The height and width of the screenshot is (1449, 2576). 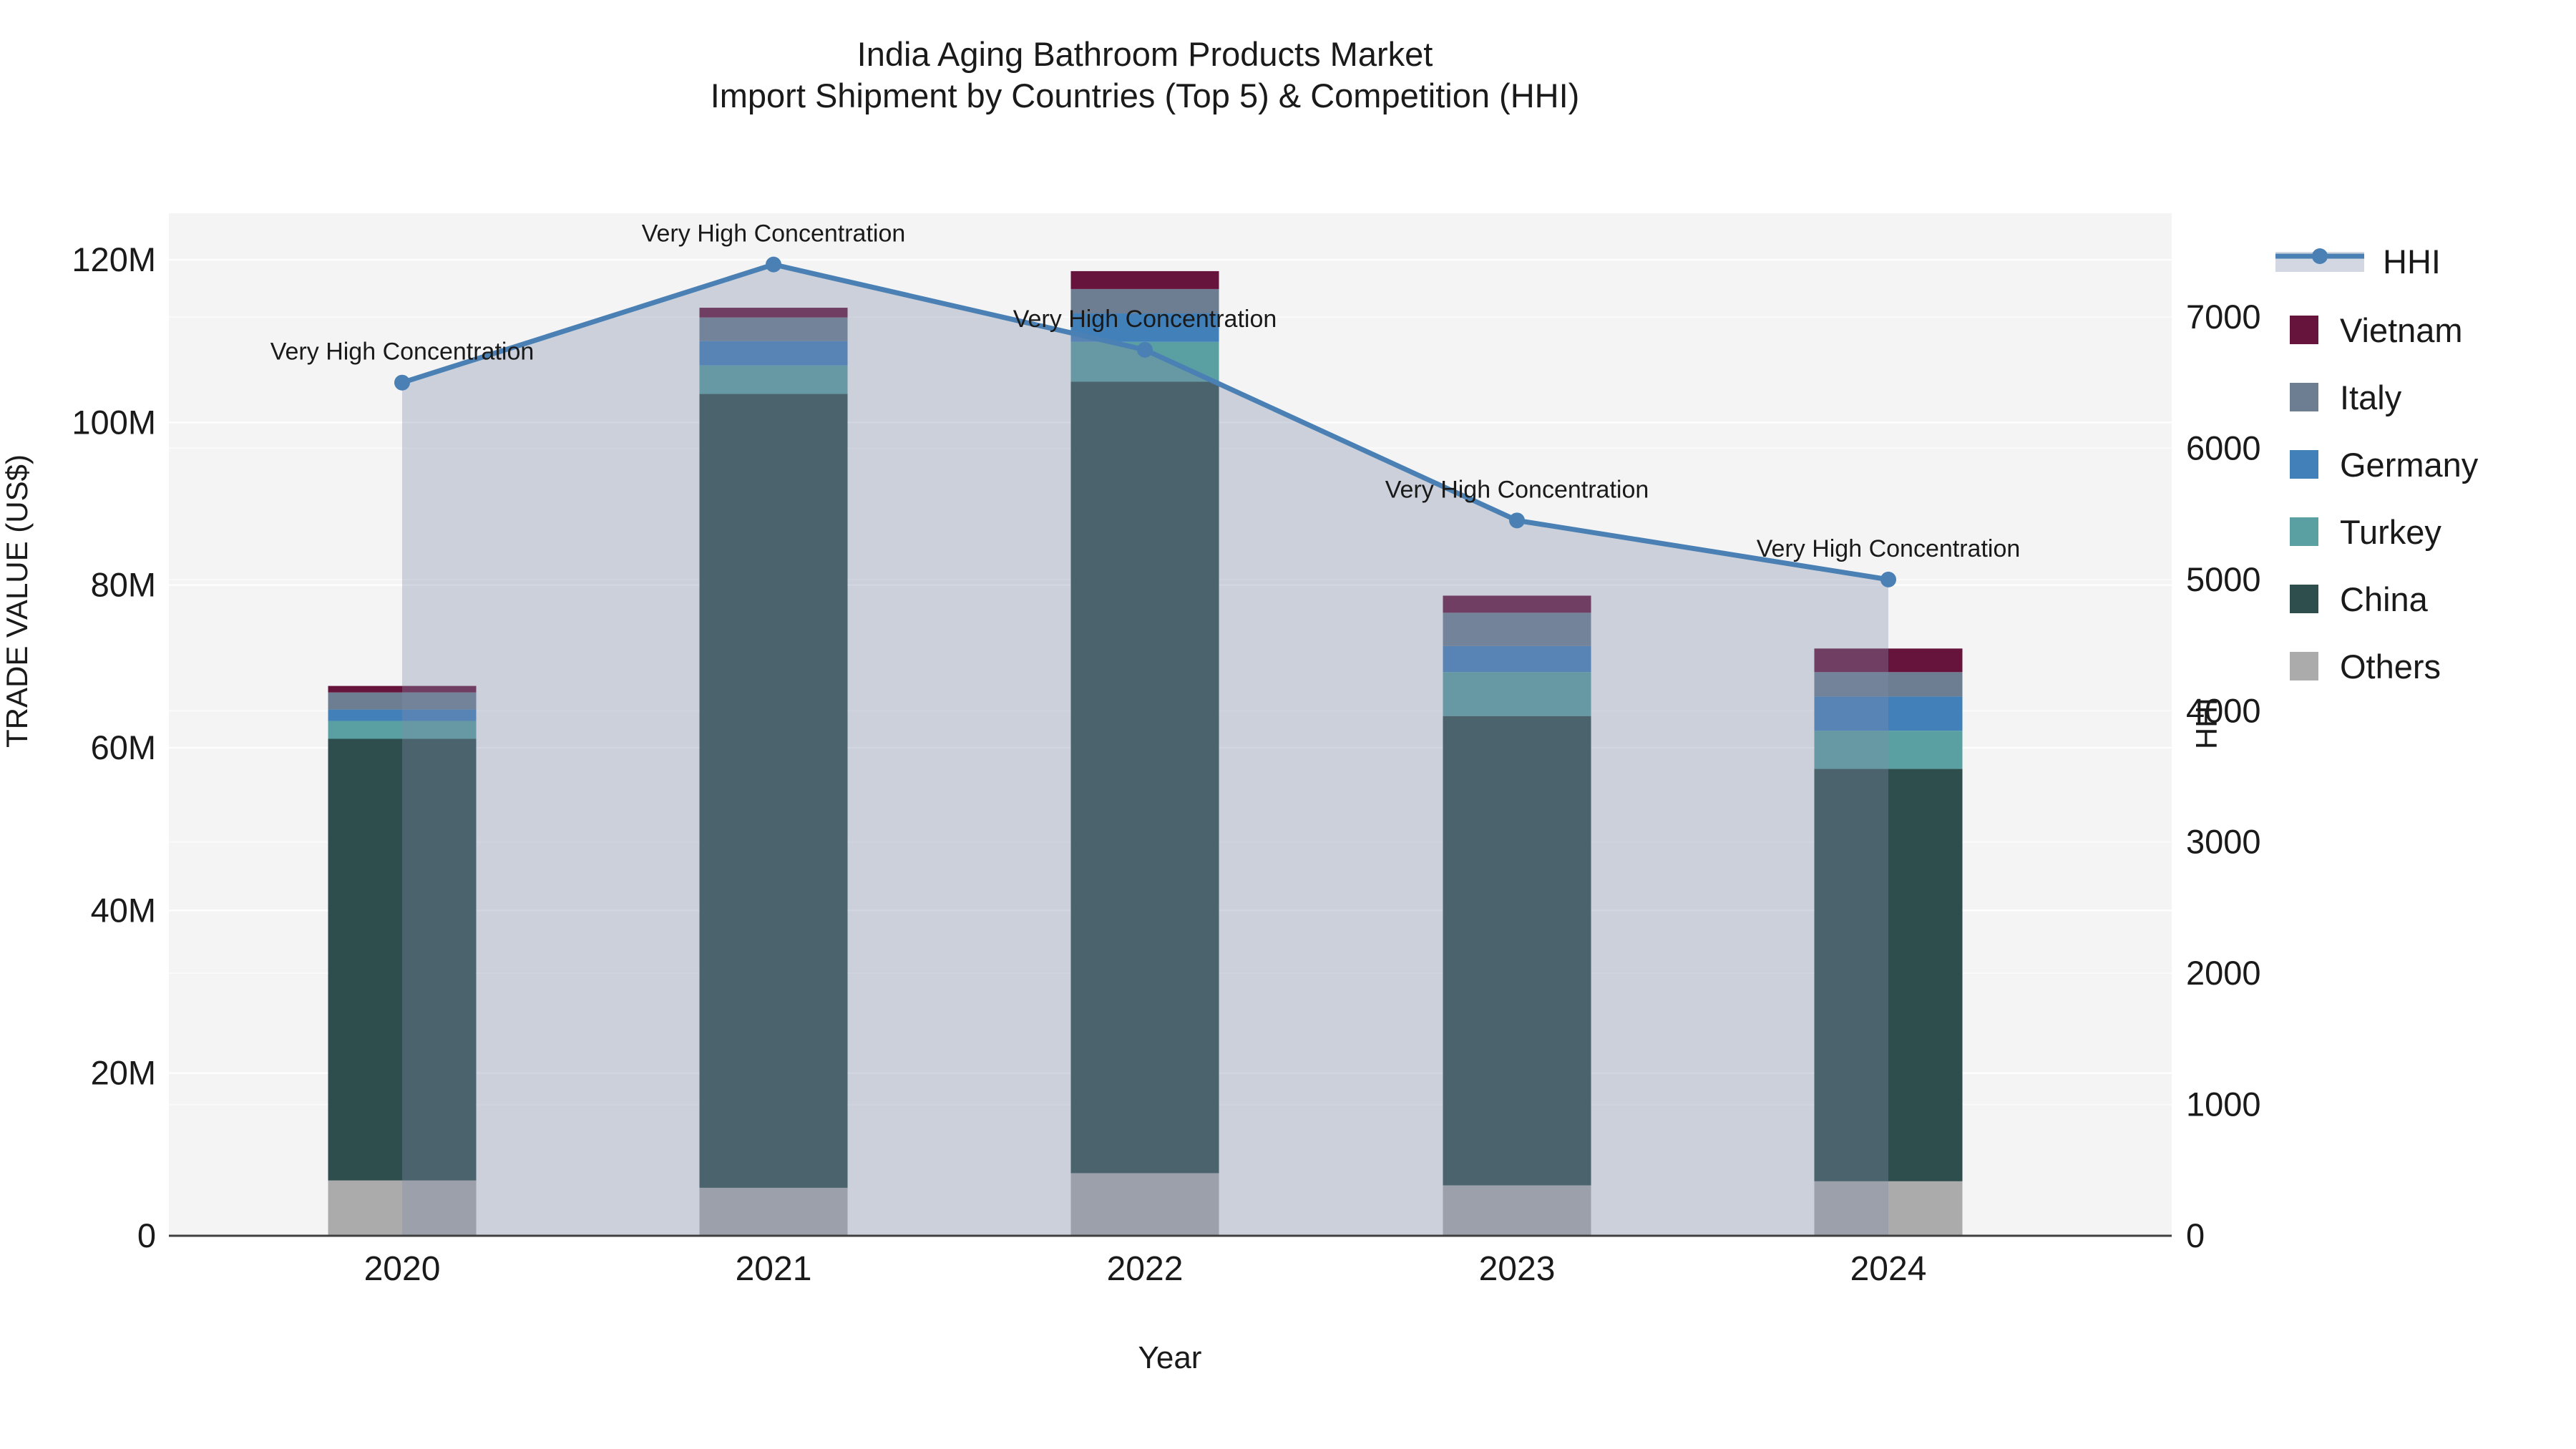 I want to click on legend-item-china: China, so click(x=2359, y=599).